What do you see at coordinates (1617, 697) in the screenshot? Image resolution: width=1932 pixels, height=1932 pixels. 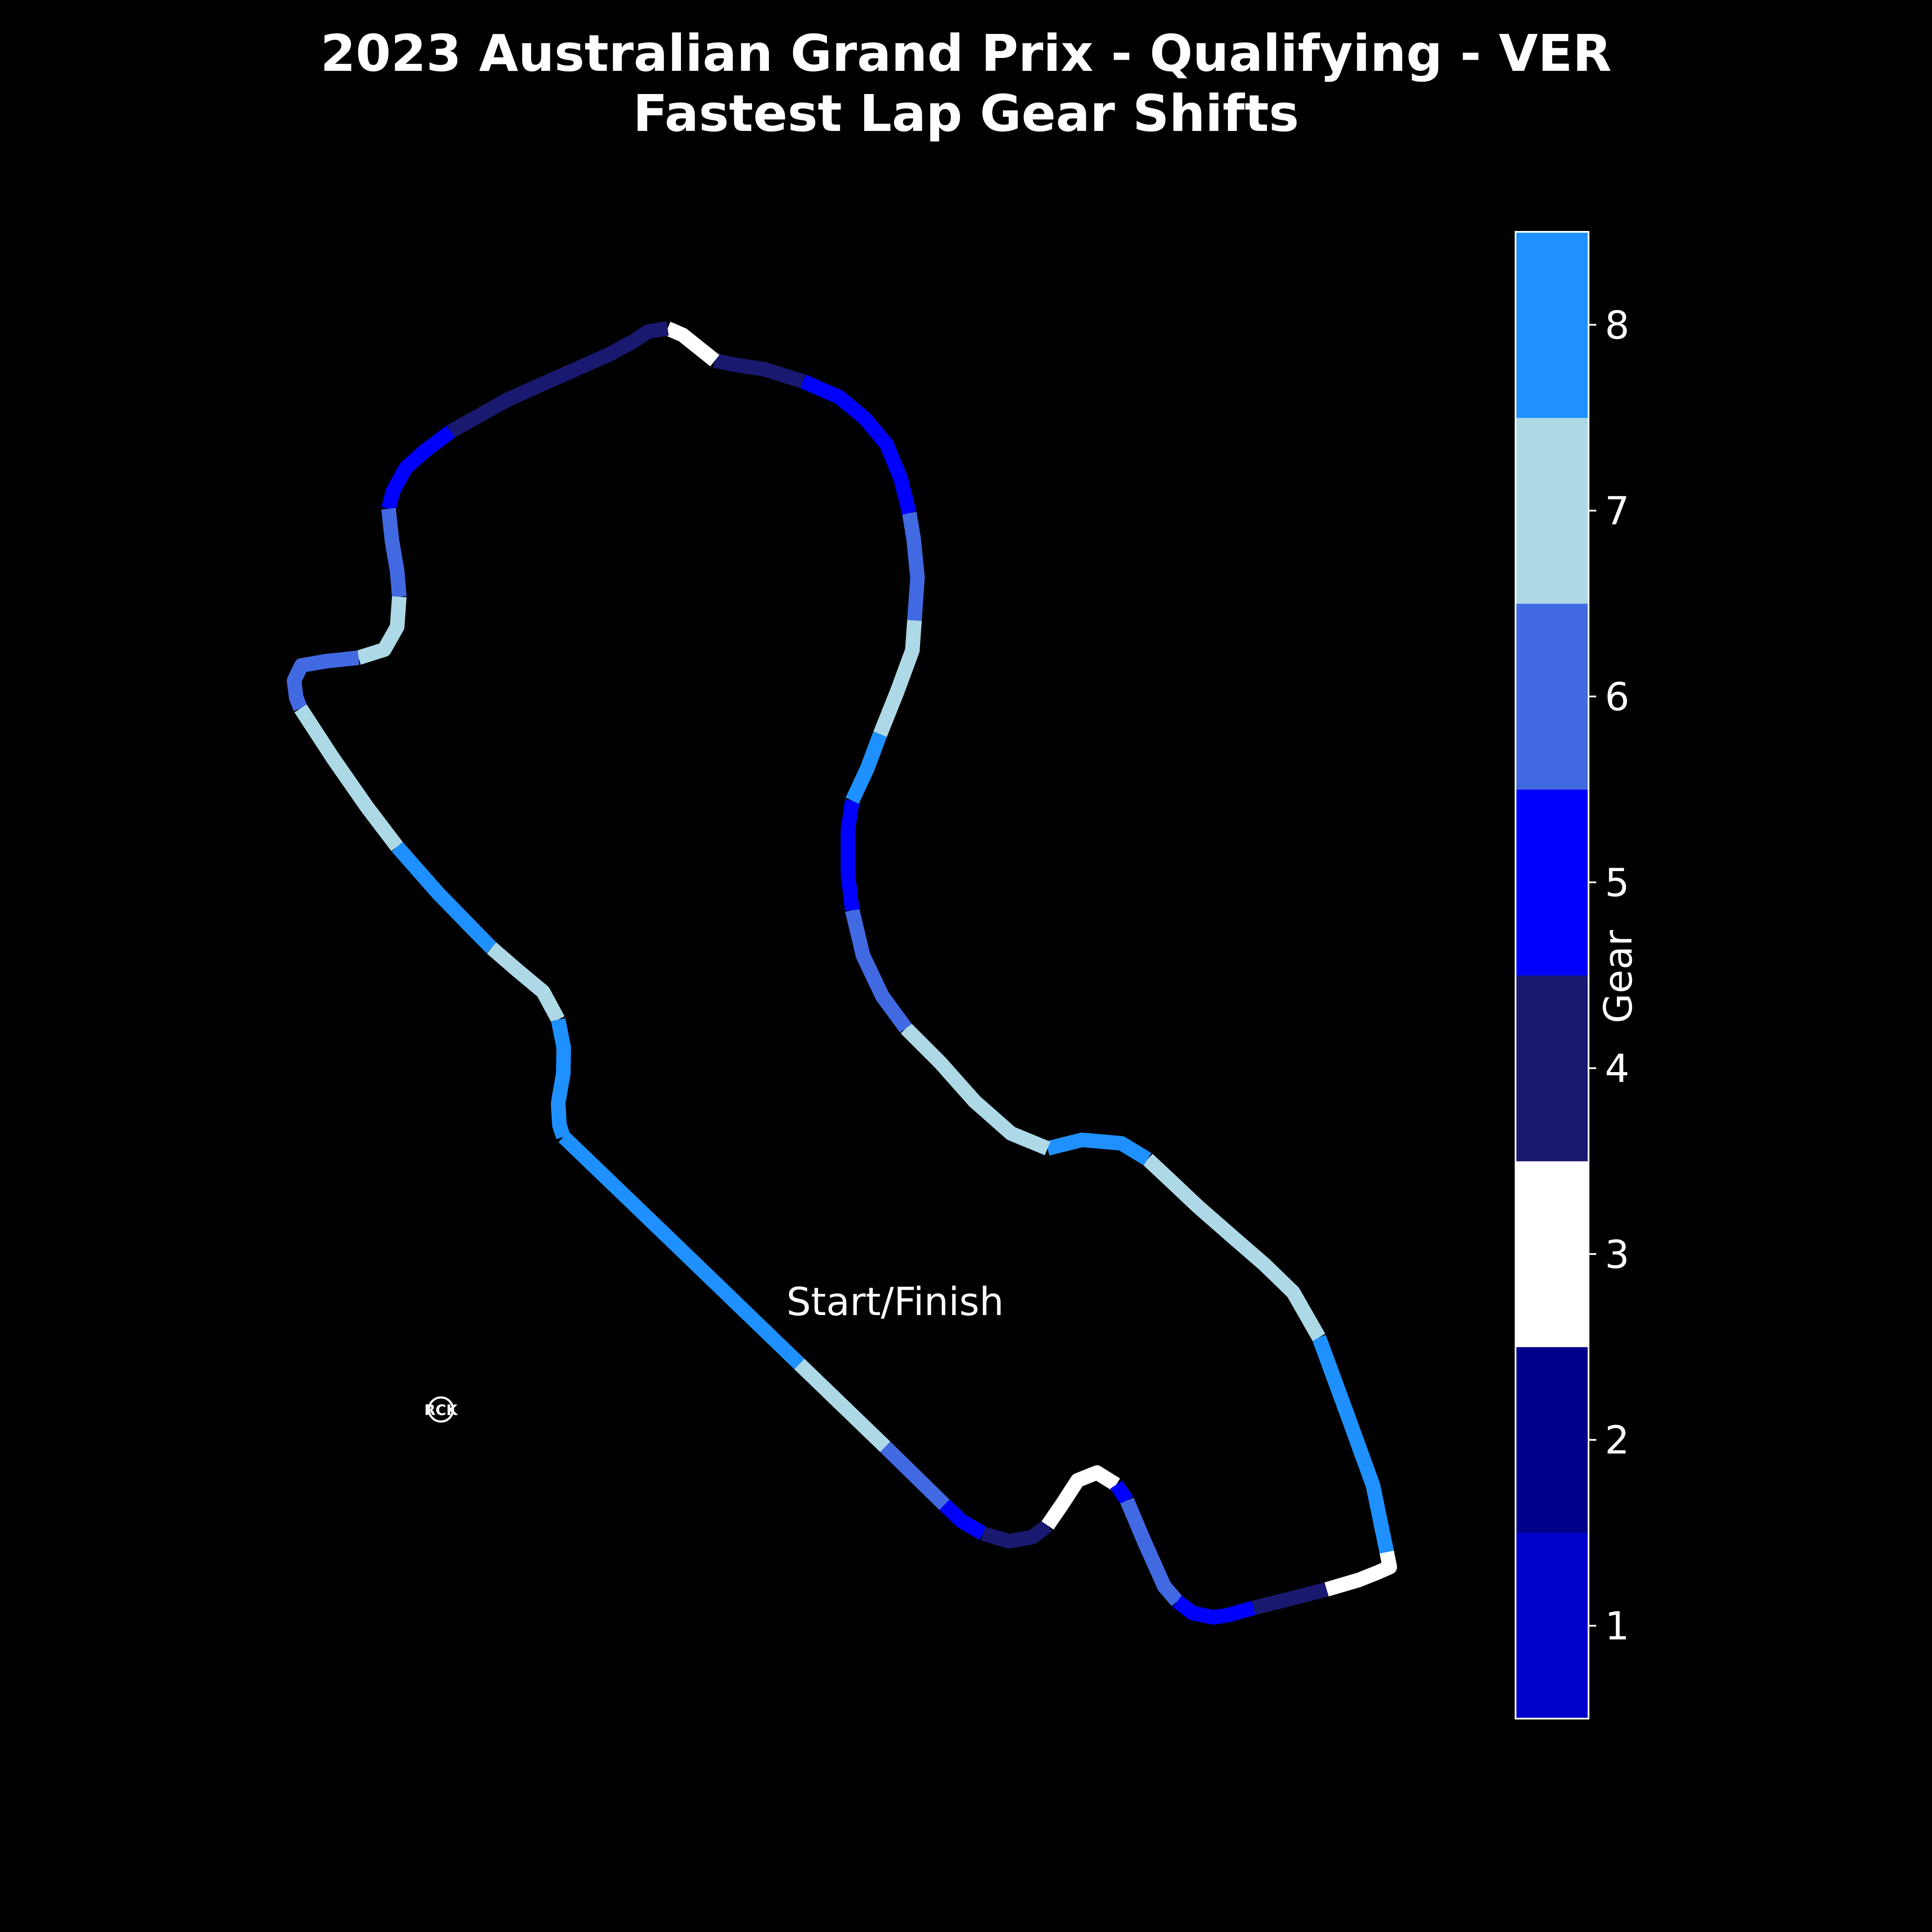 I see `colorbar-tick-label: 6` at bounding box center [1617, 697].